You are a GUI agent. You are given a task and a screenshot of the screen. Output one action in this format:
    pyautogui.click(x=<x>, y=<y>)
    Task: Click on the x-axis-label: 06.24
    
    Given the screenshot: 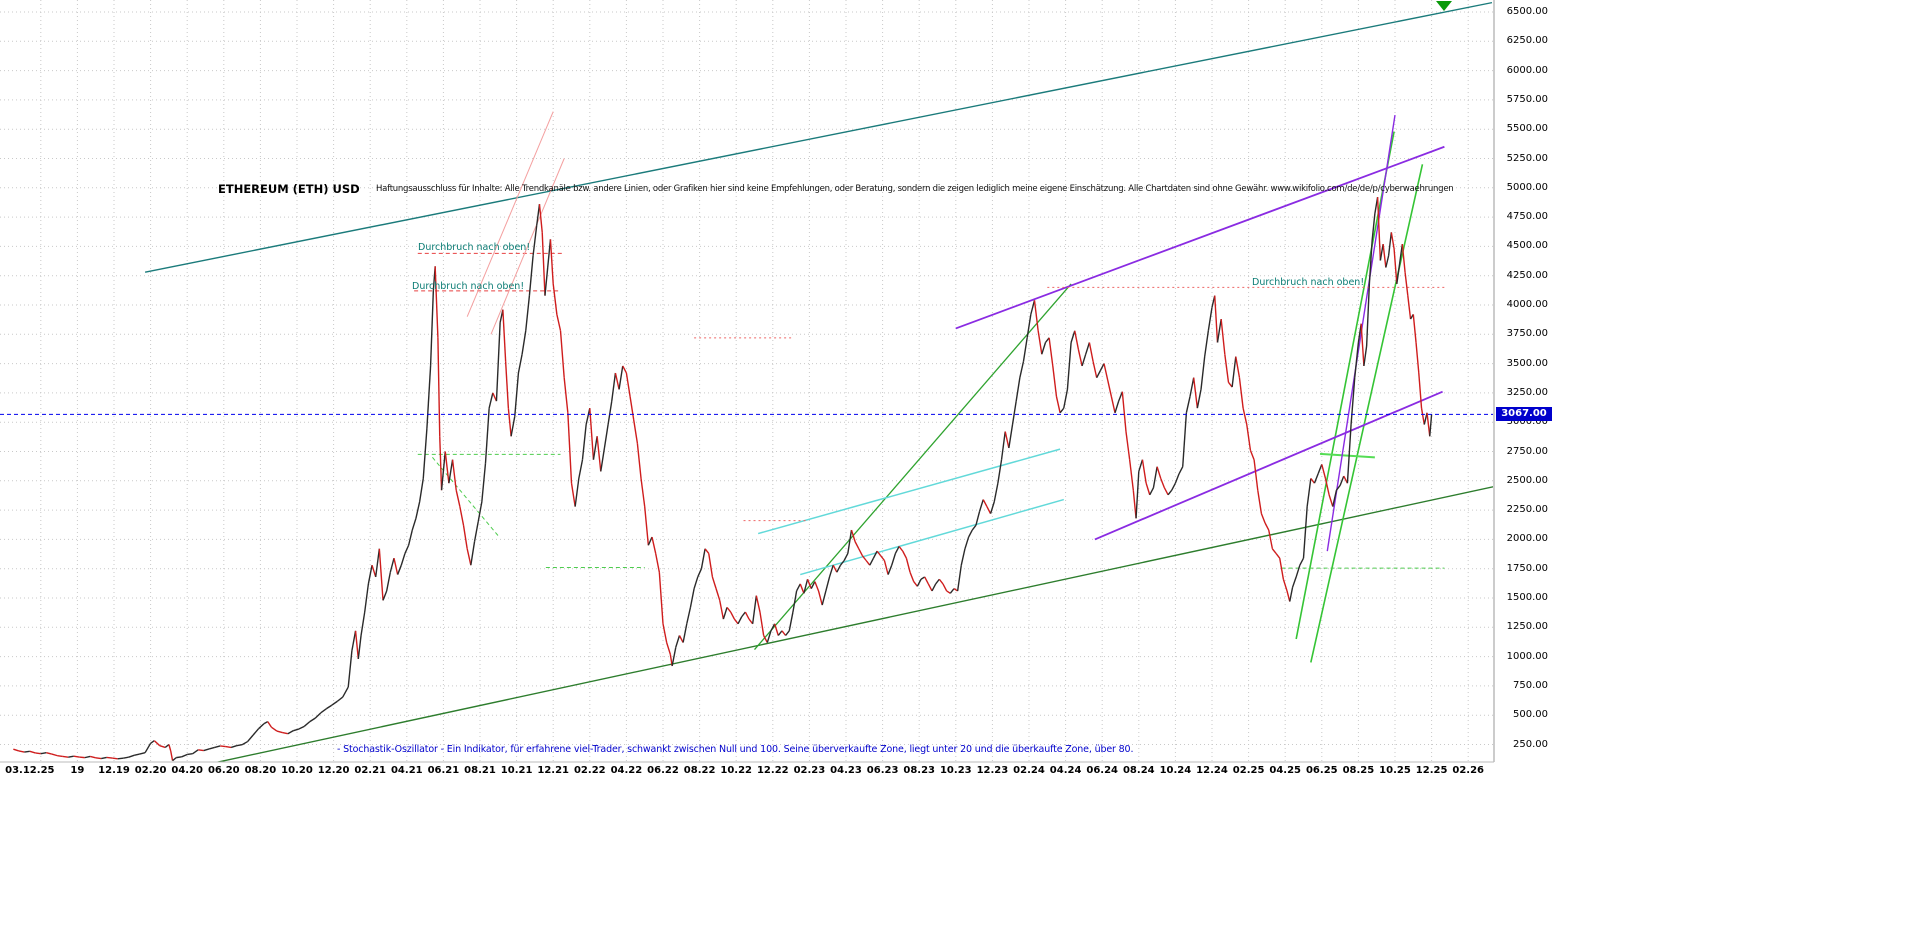 What is the action you would take?
    pyautogui.click(x=1102, y=770)
    